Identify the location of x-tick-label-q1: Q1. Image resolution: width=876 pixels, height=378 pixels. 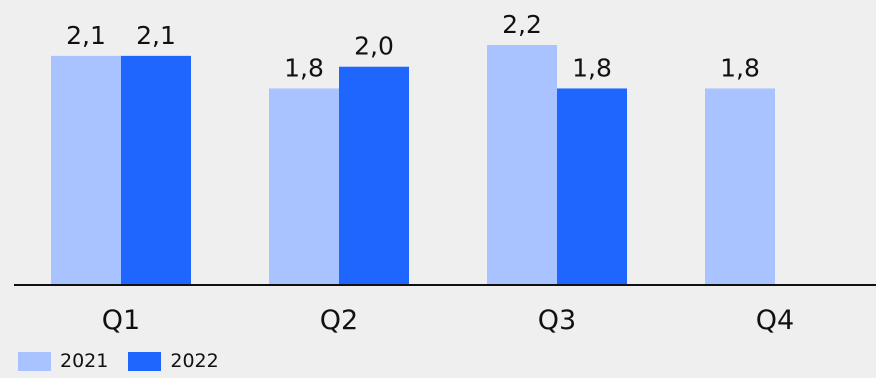
(121, 320).